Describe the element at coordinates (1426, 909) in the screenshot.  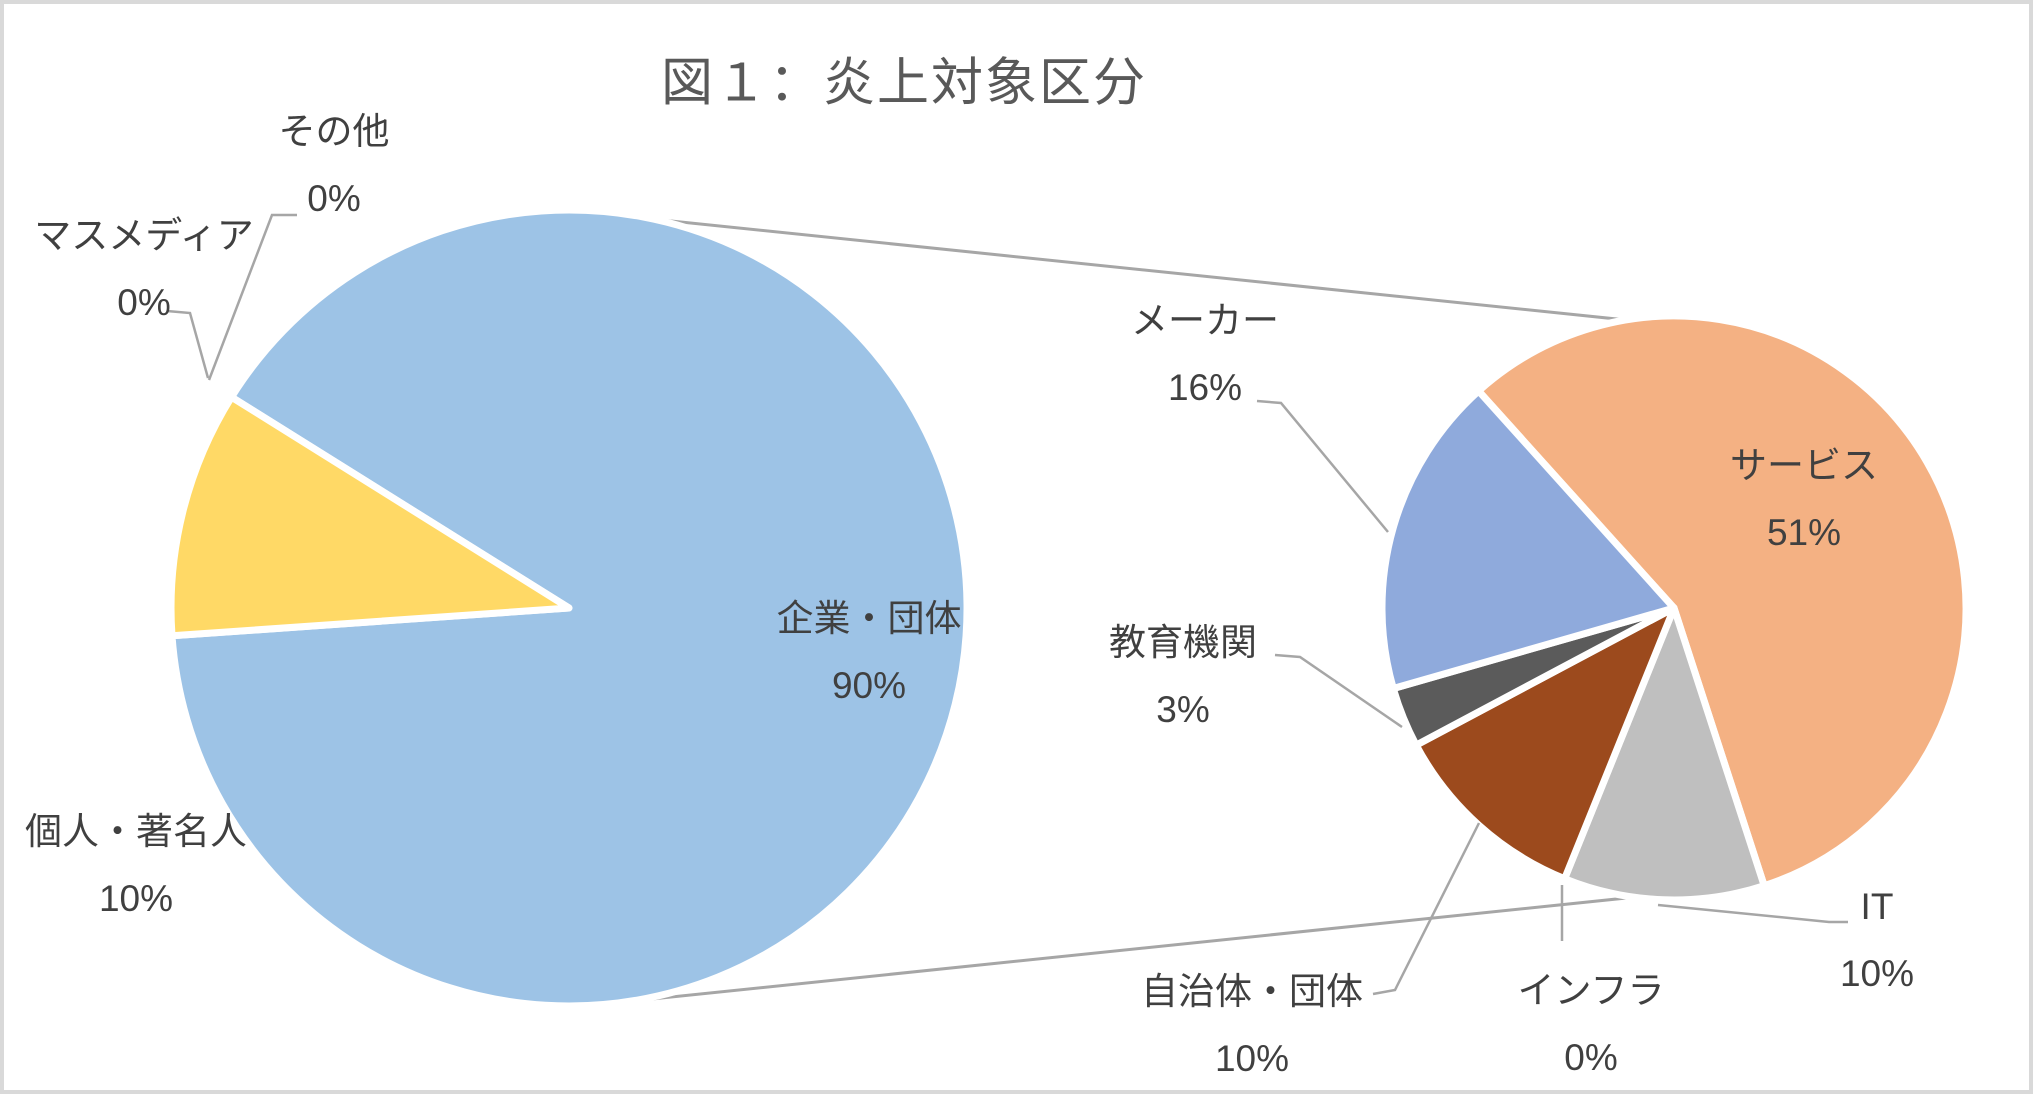
I see `leader-jichitai-dantai` at that location.